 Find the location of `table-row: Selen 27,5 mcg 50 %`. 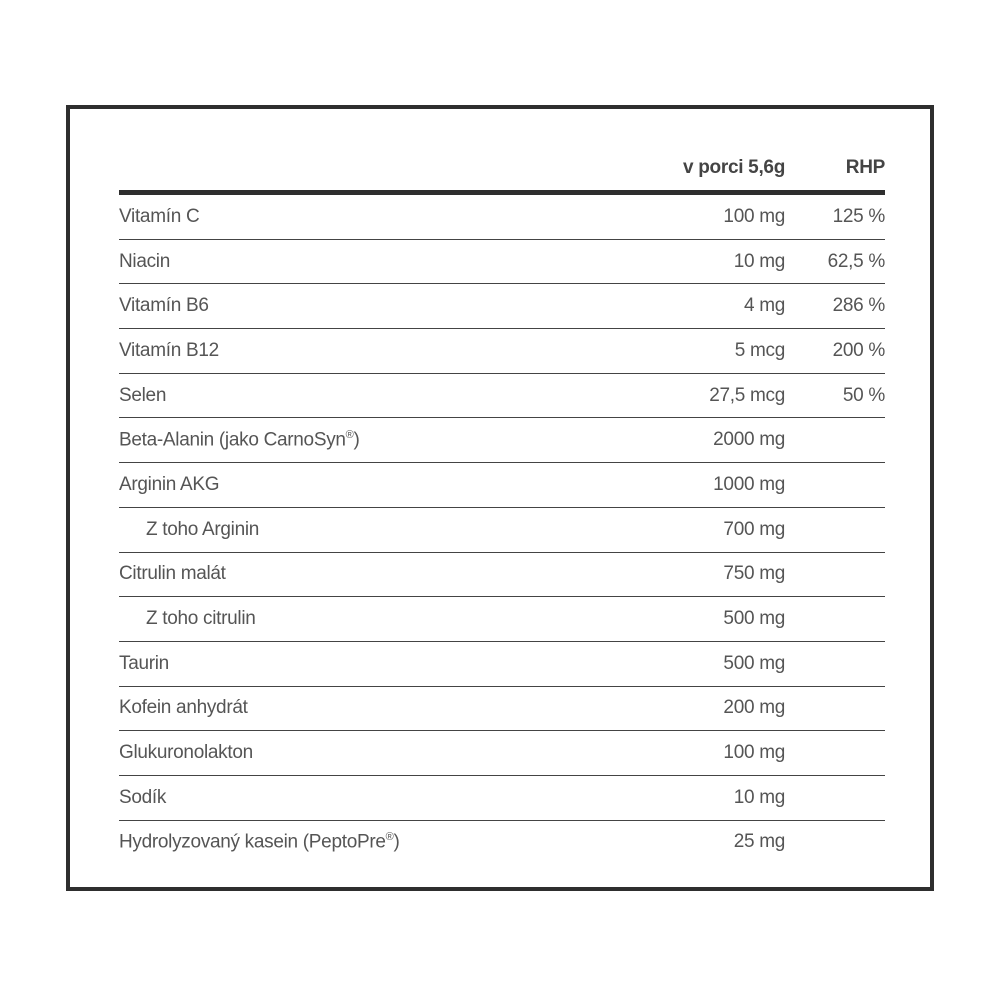

table-row: Selen 27,5 mcg 50 % is located at coordinates (502, 396).